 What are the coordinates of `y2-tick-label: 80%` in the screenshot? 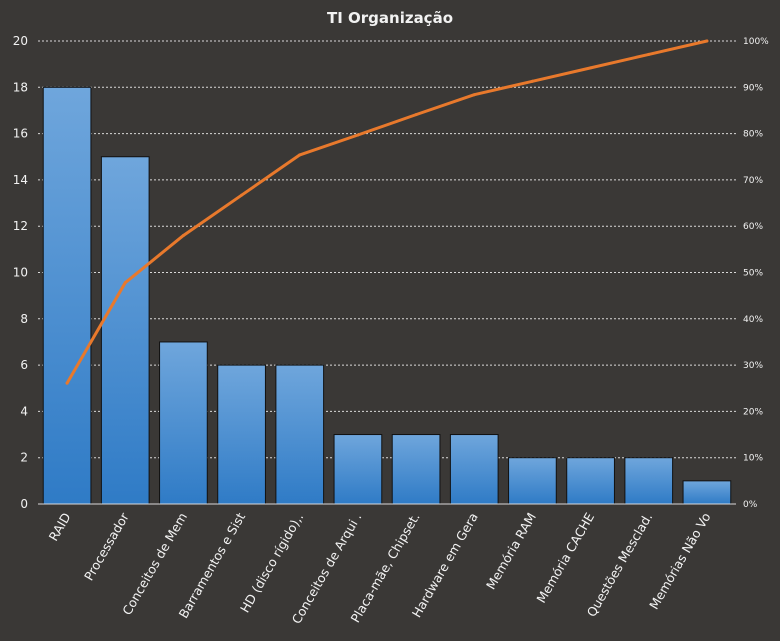 It's located at (753, 135).